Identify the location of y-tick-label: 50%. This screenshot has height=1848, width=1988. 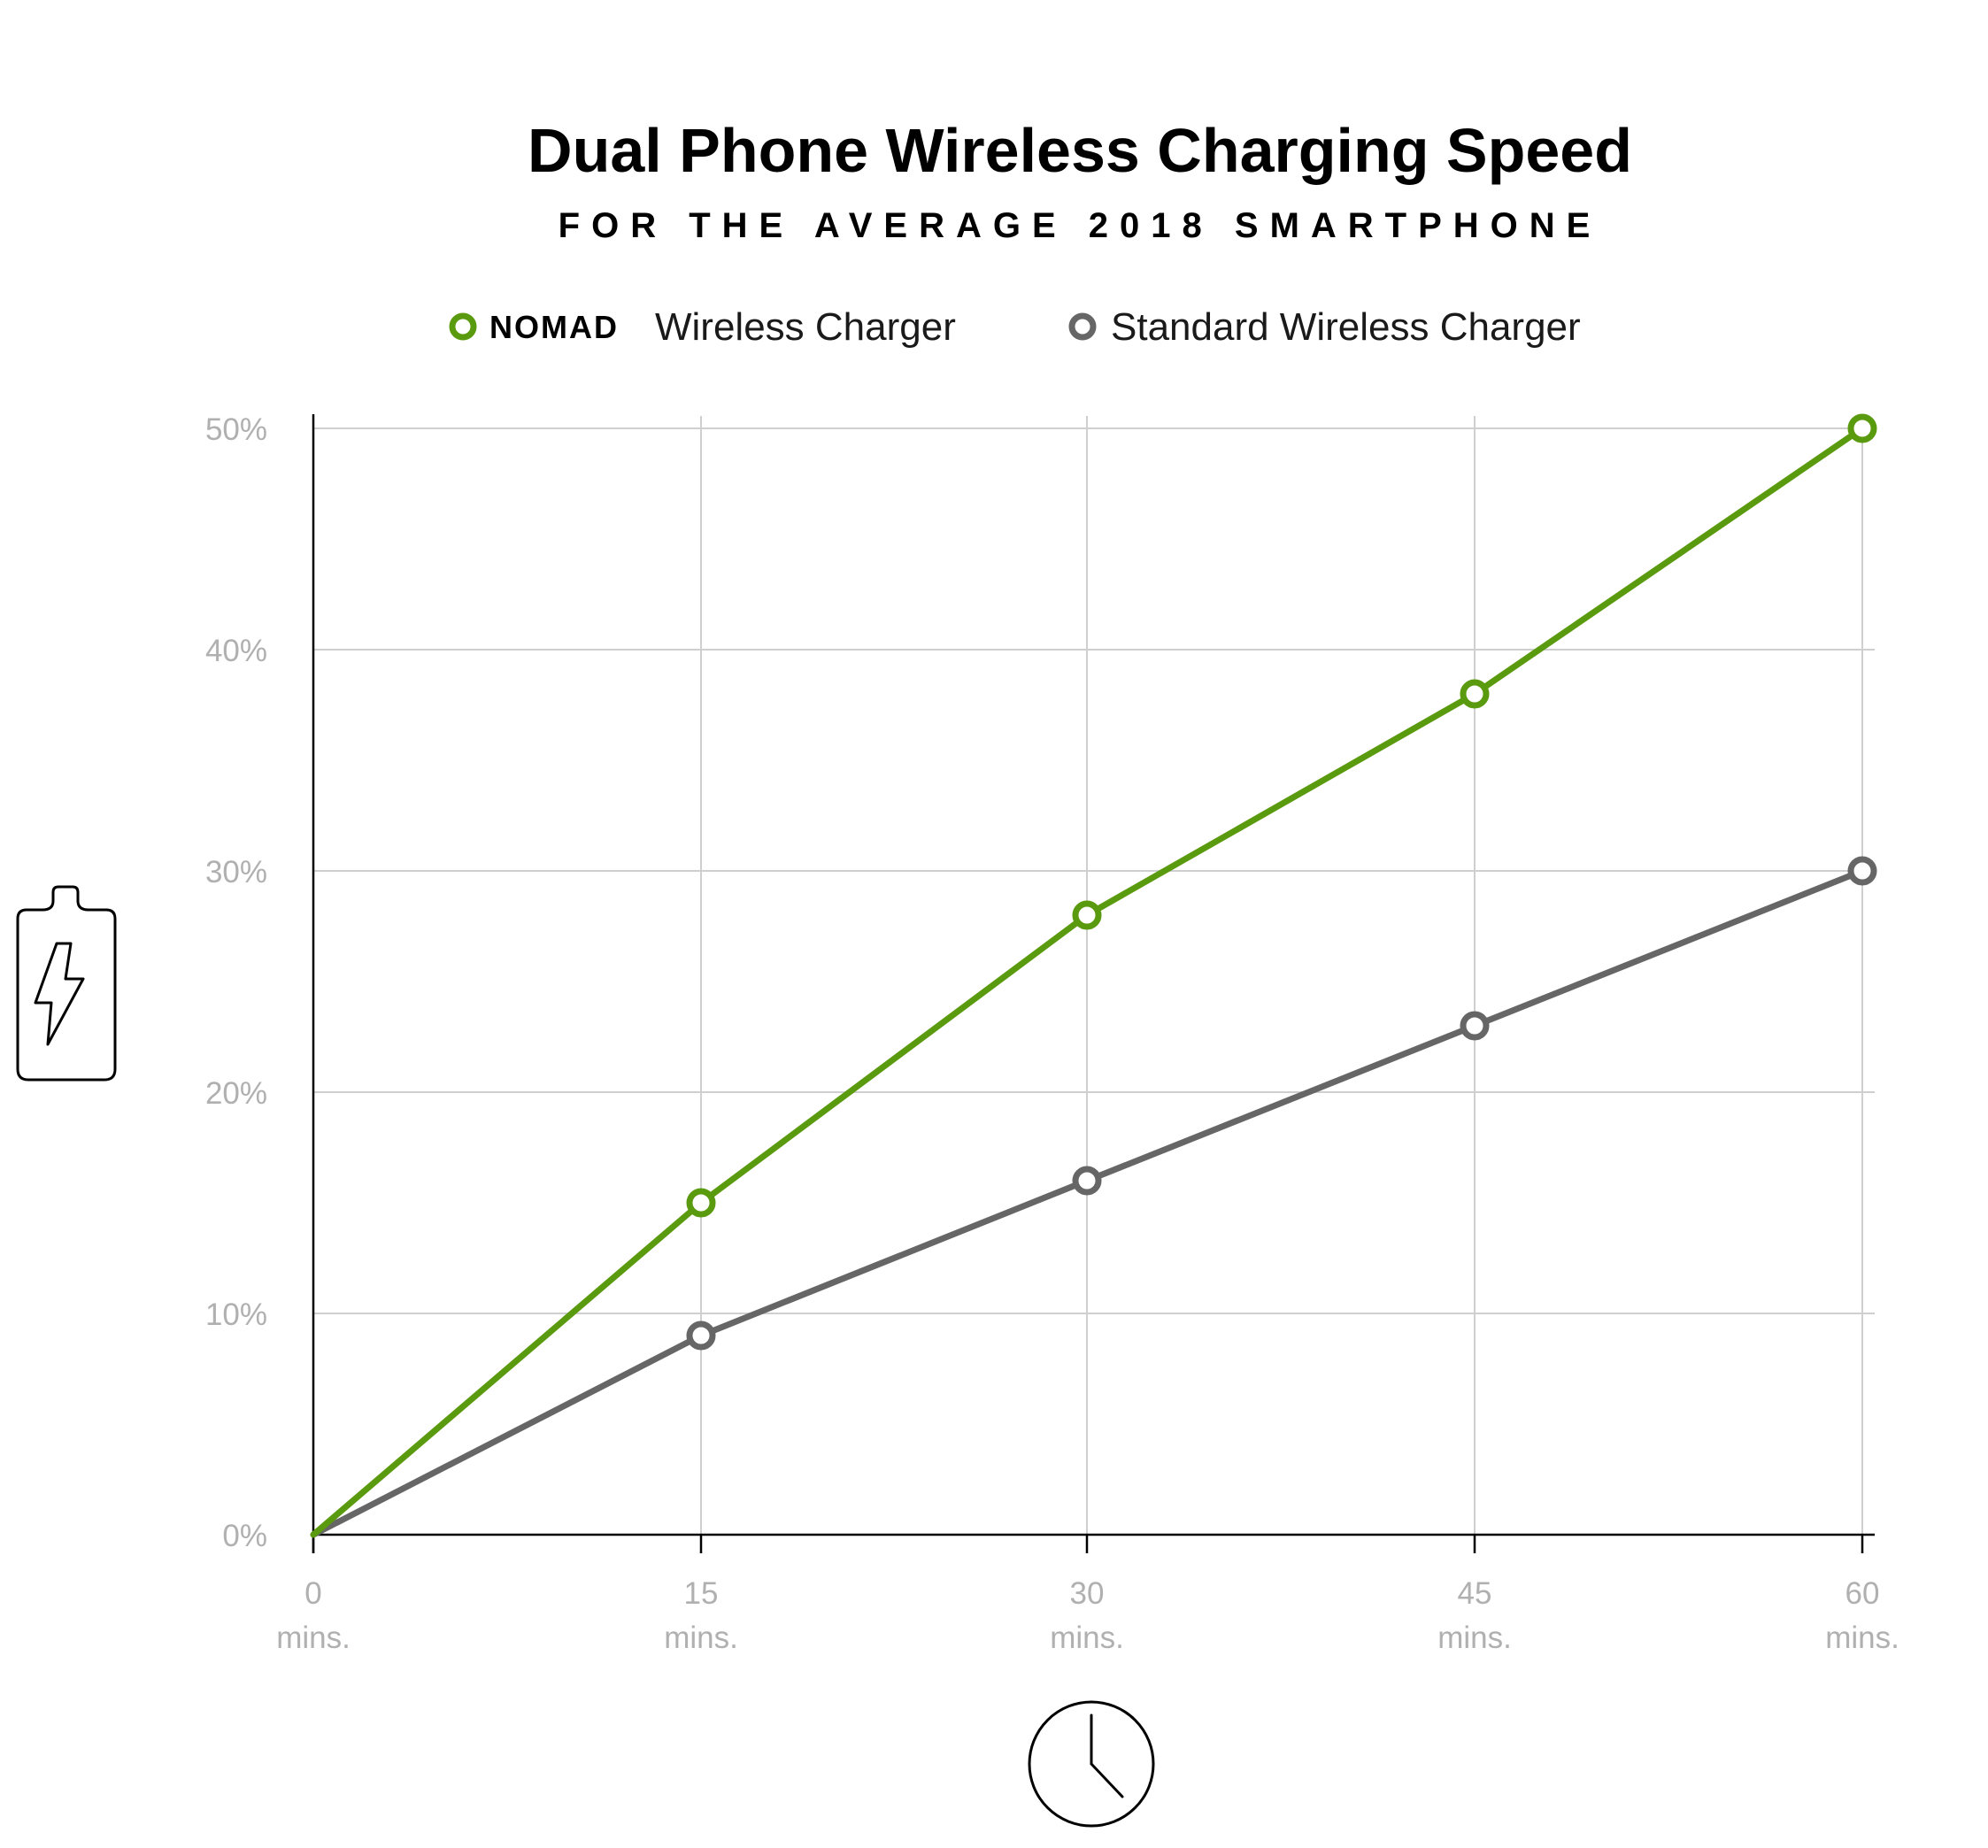
(236, 429).